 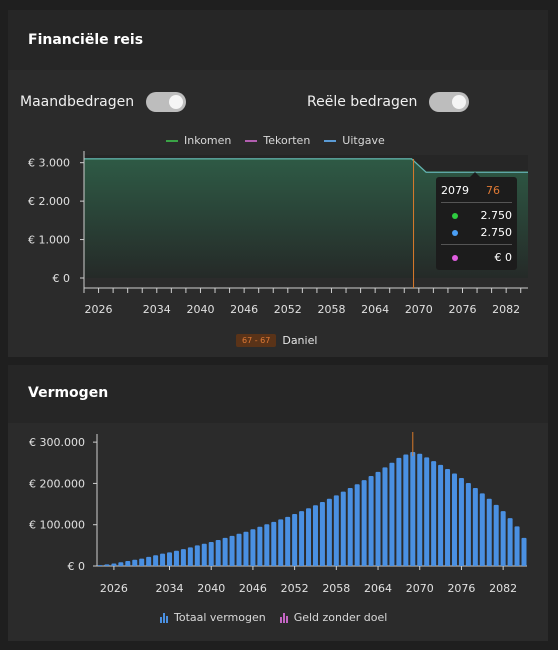 What do you see at coordinates (506, 309) in the screenshot?
I see `x-tick-label: 2082` at bounding box center [506, 309].